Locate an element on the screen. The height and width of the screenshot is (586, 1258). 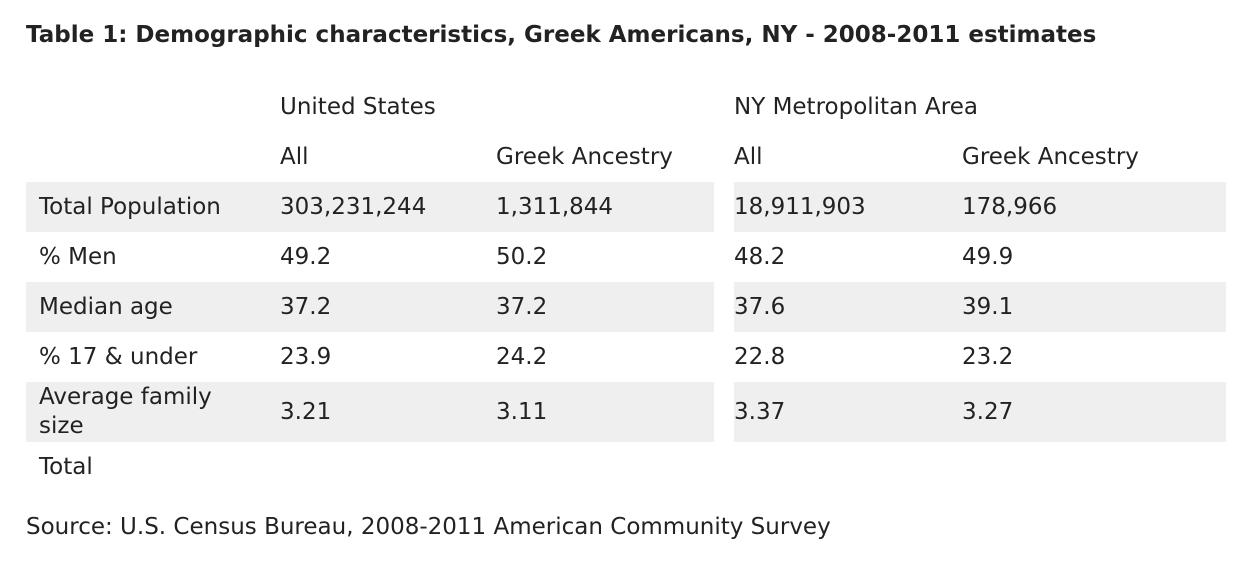
row-label: % 17 & under is located at coordinates (118, 357).